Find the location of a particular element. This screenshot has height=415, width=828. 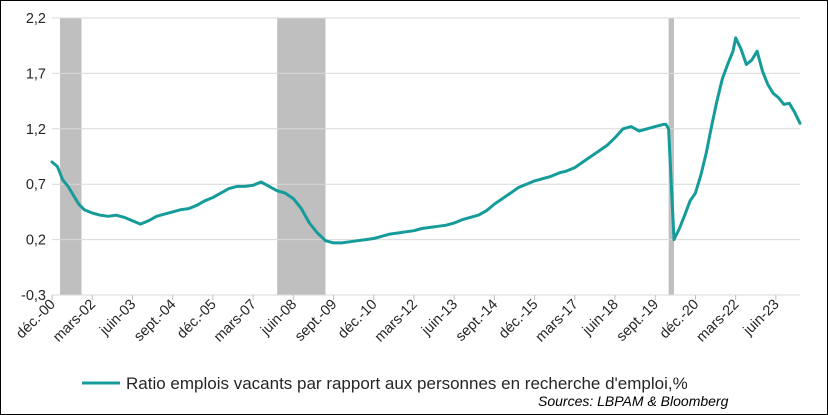

y-tick-label: 1,2 is located at coordinates (36, 130).